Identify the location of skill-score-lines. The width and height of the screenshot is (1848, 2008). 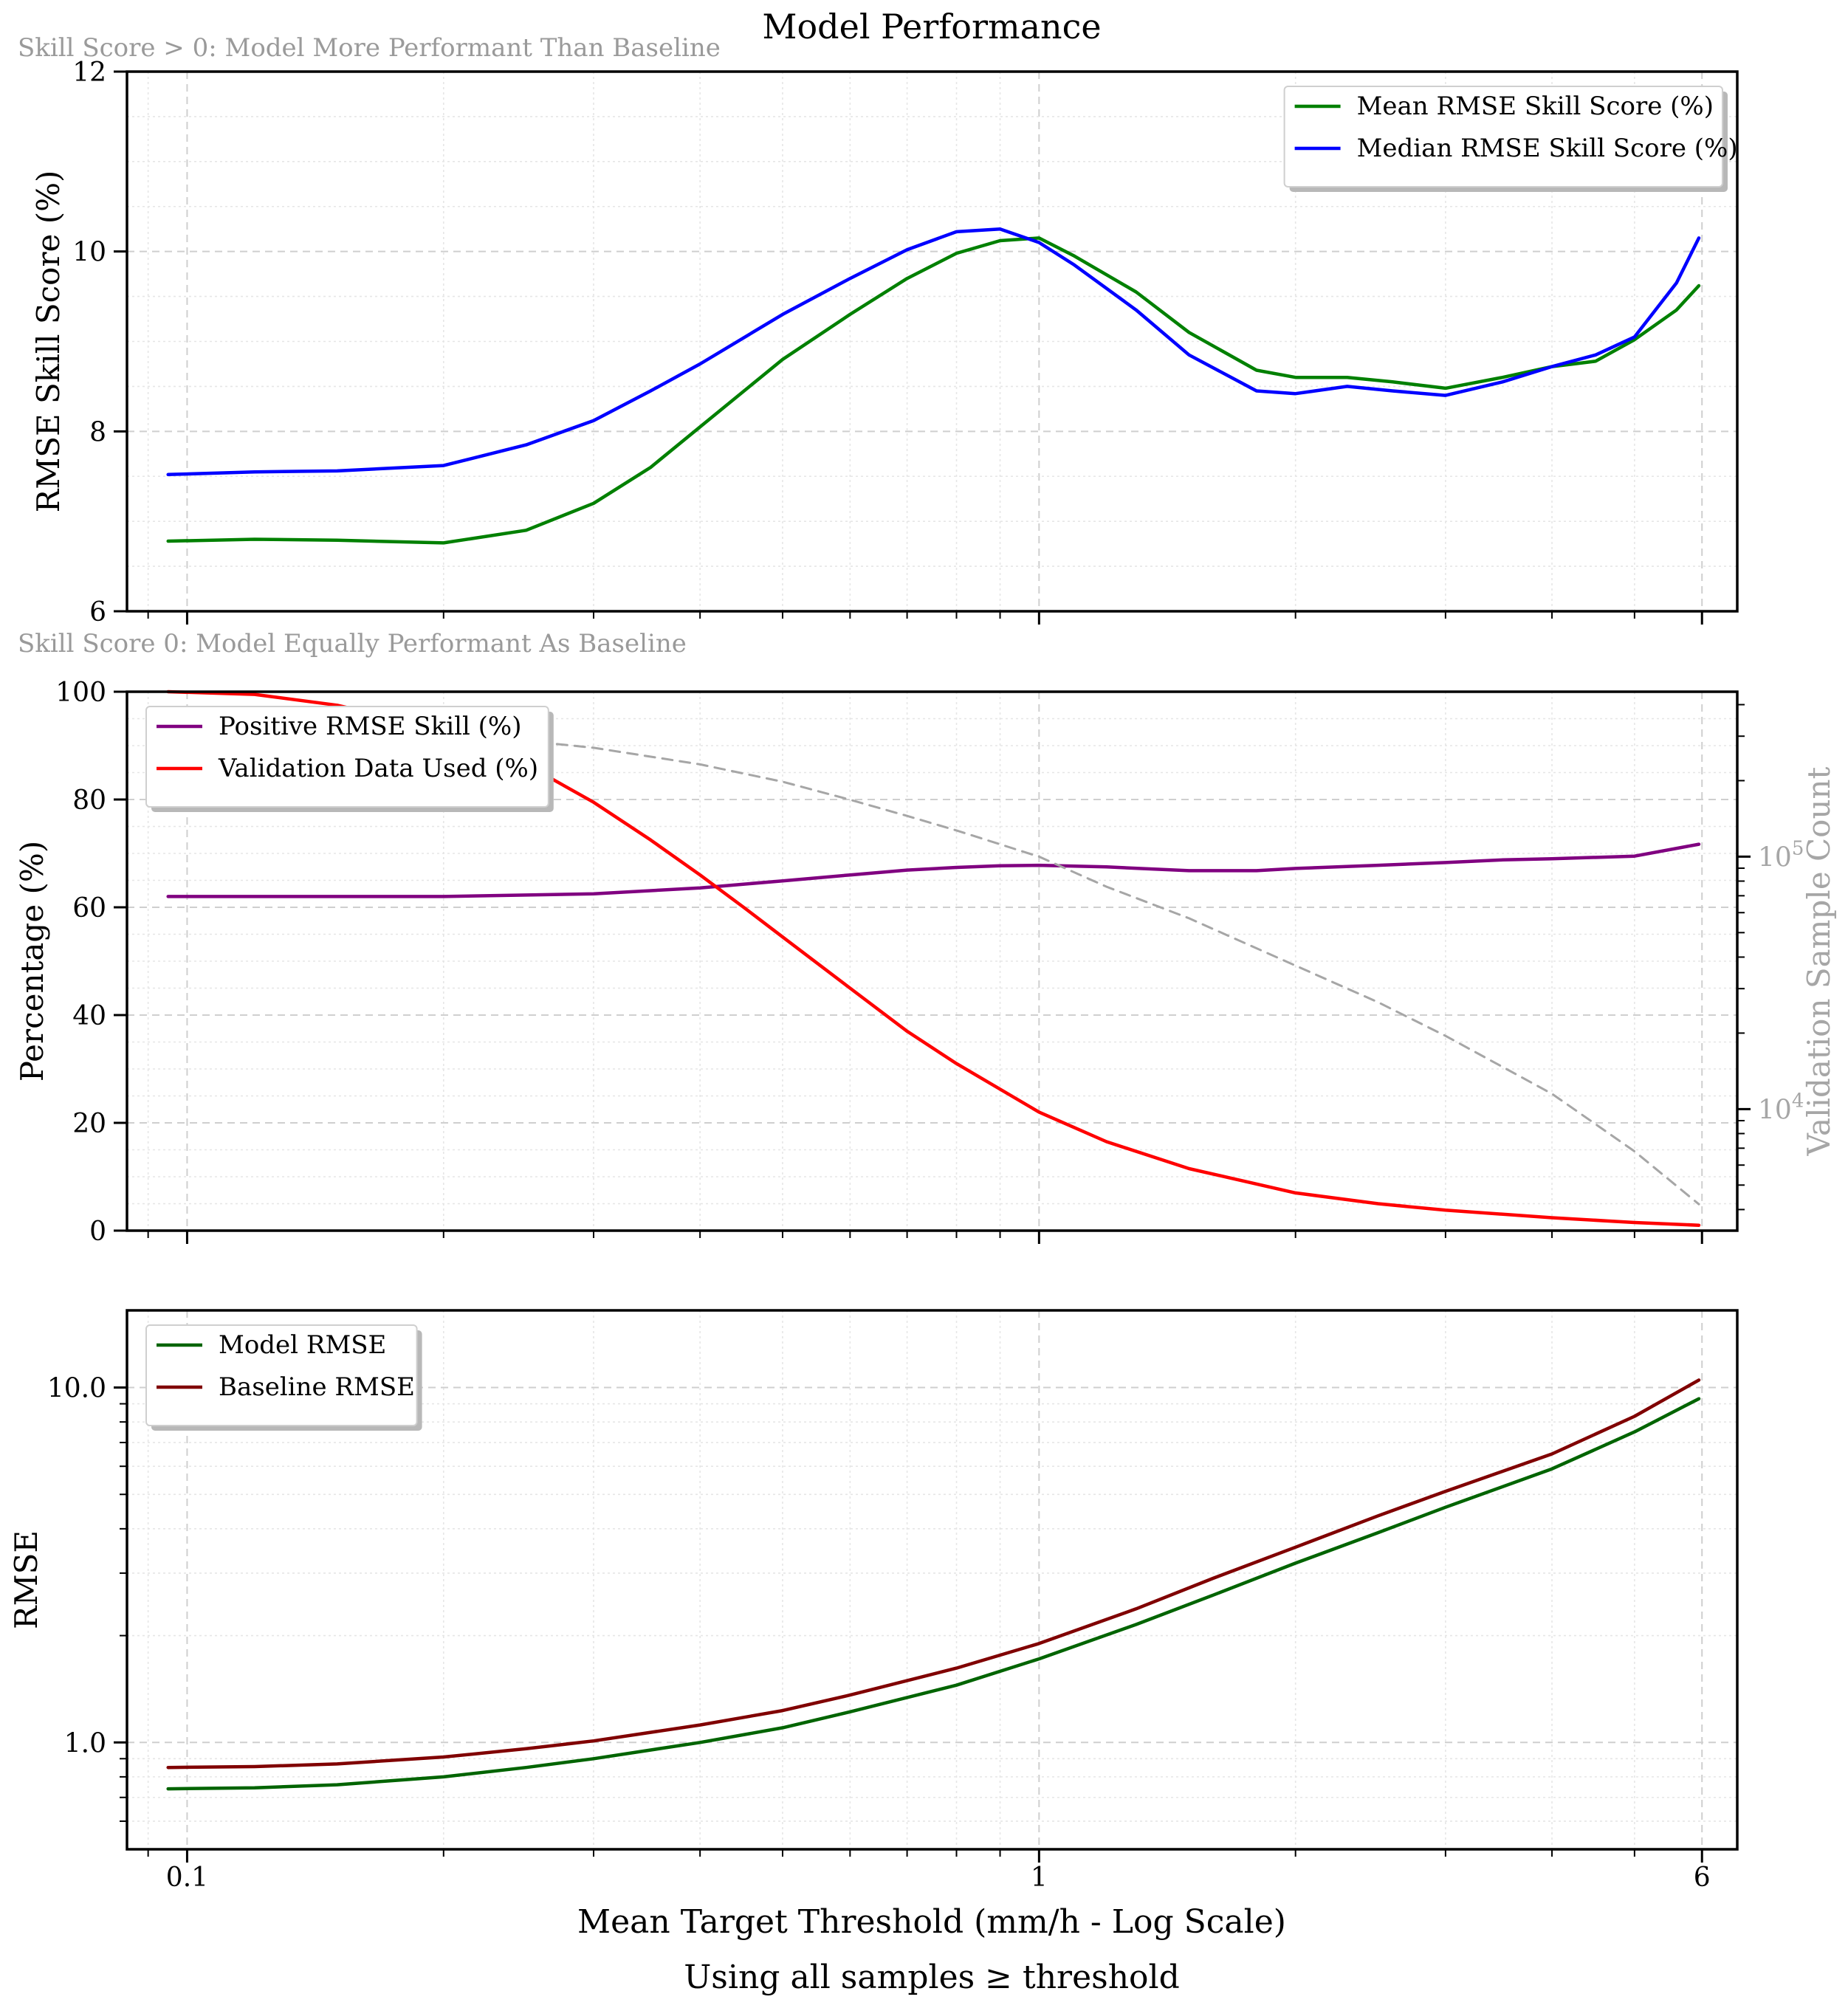
(933, 386).